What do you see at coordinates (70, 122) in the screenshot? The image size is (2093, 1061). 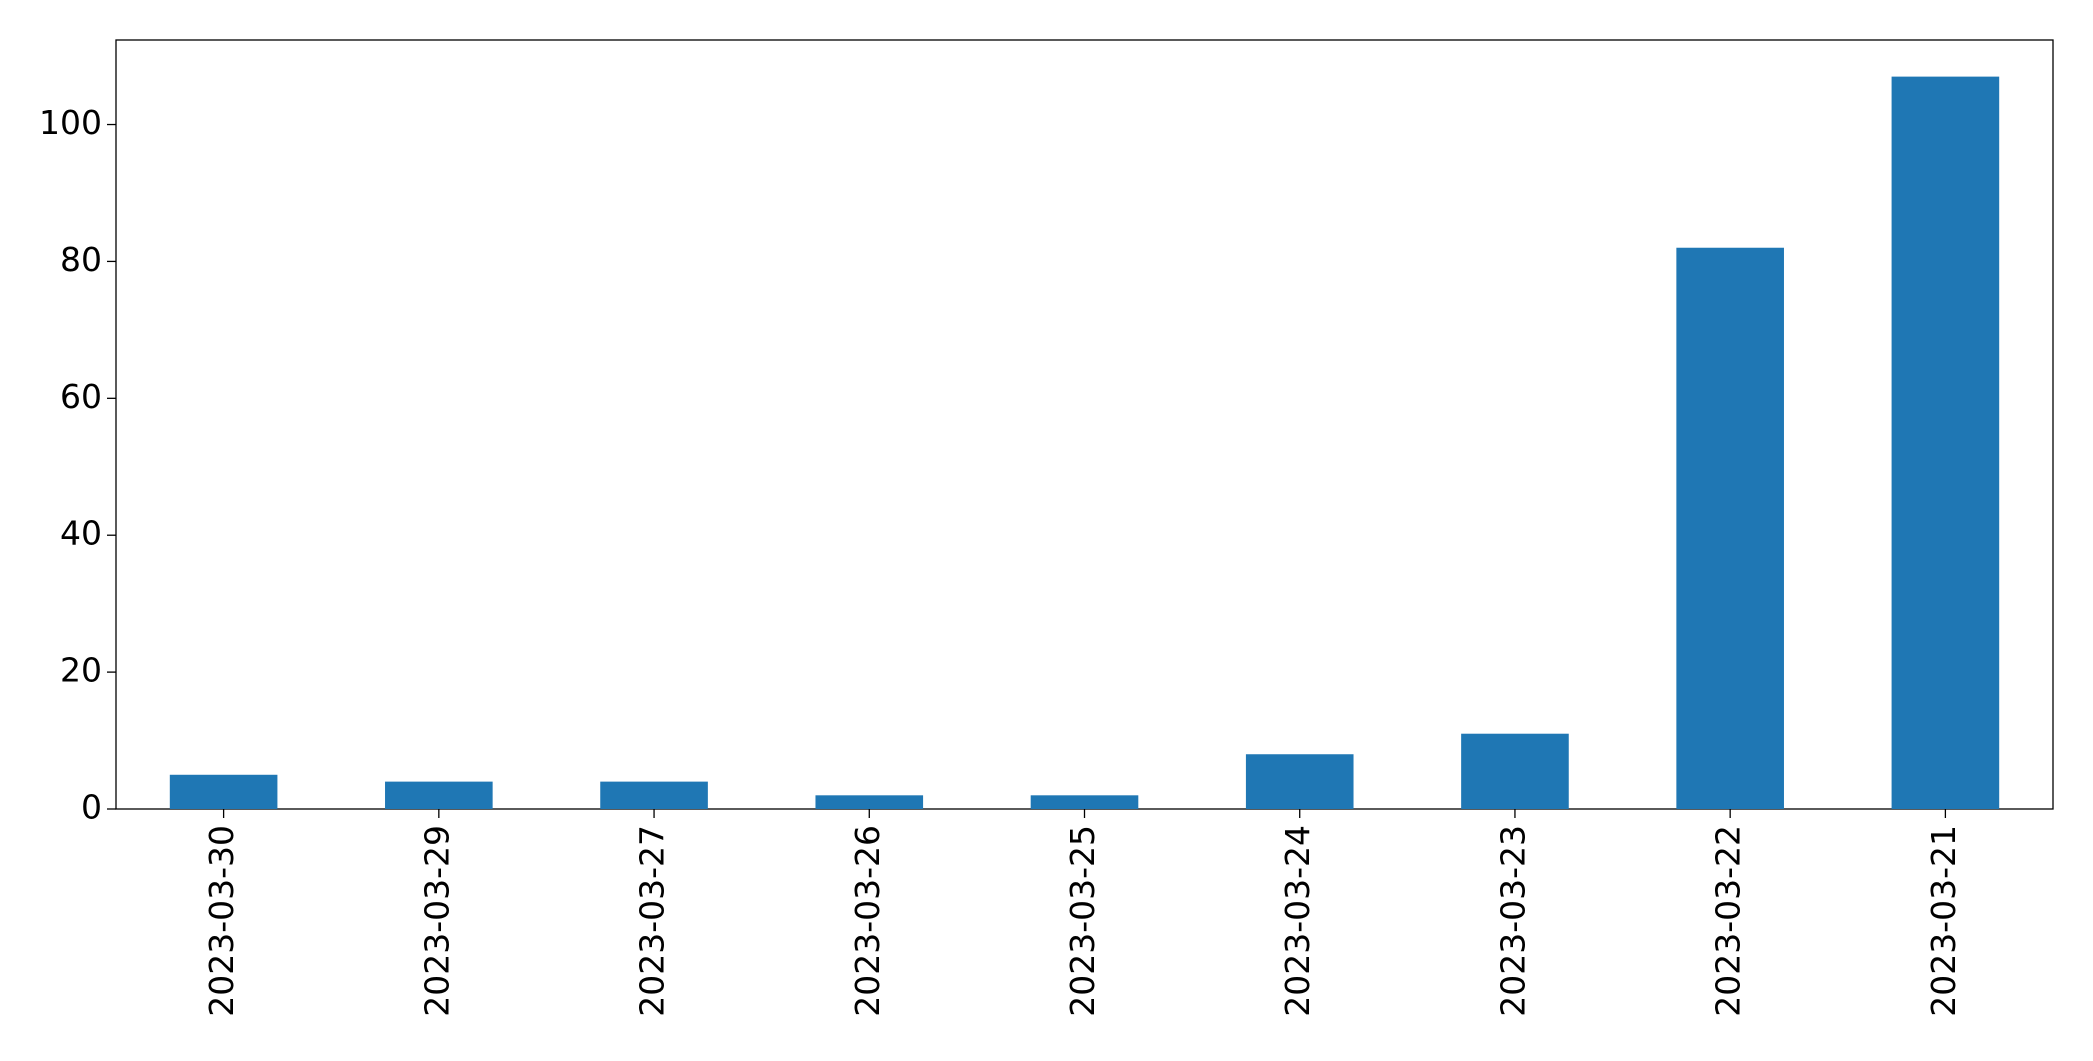 I see `y-tick-label: 100` at bounding box center [70, 122].